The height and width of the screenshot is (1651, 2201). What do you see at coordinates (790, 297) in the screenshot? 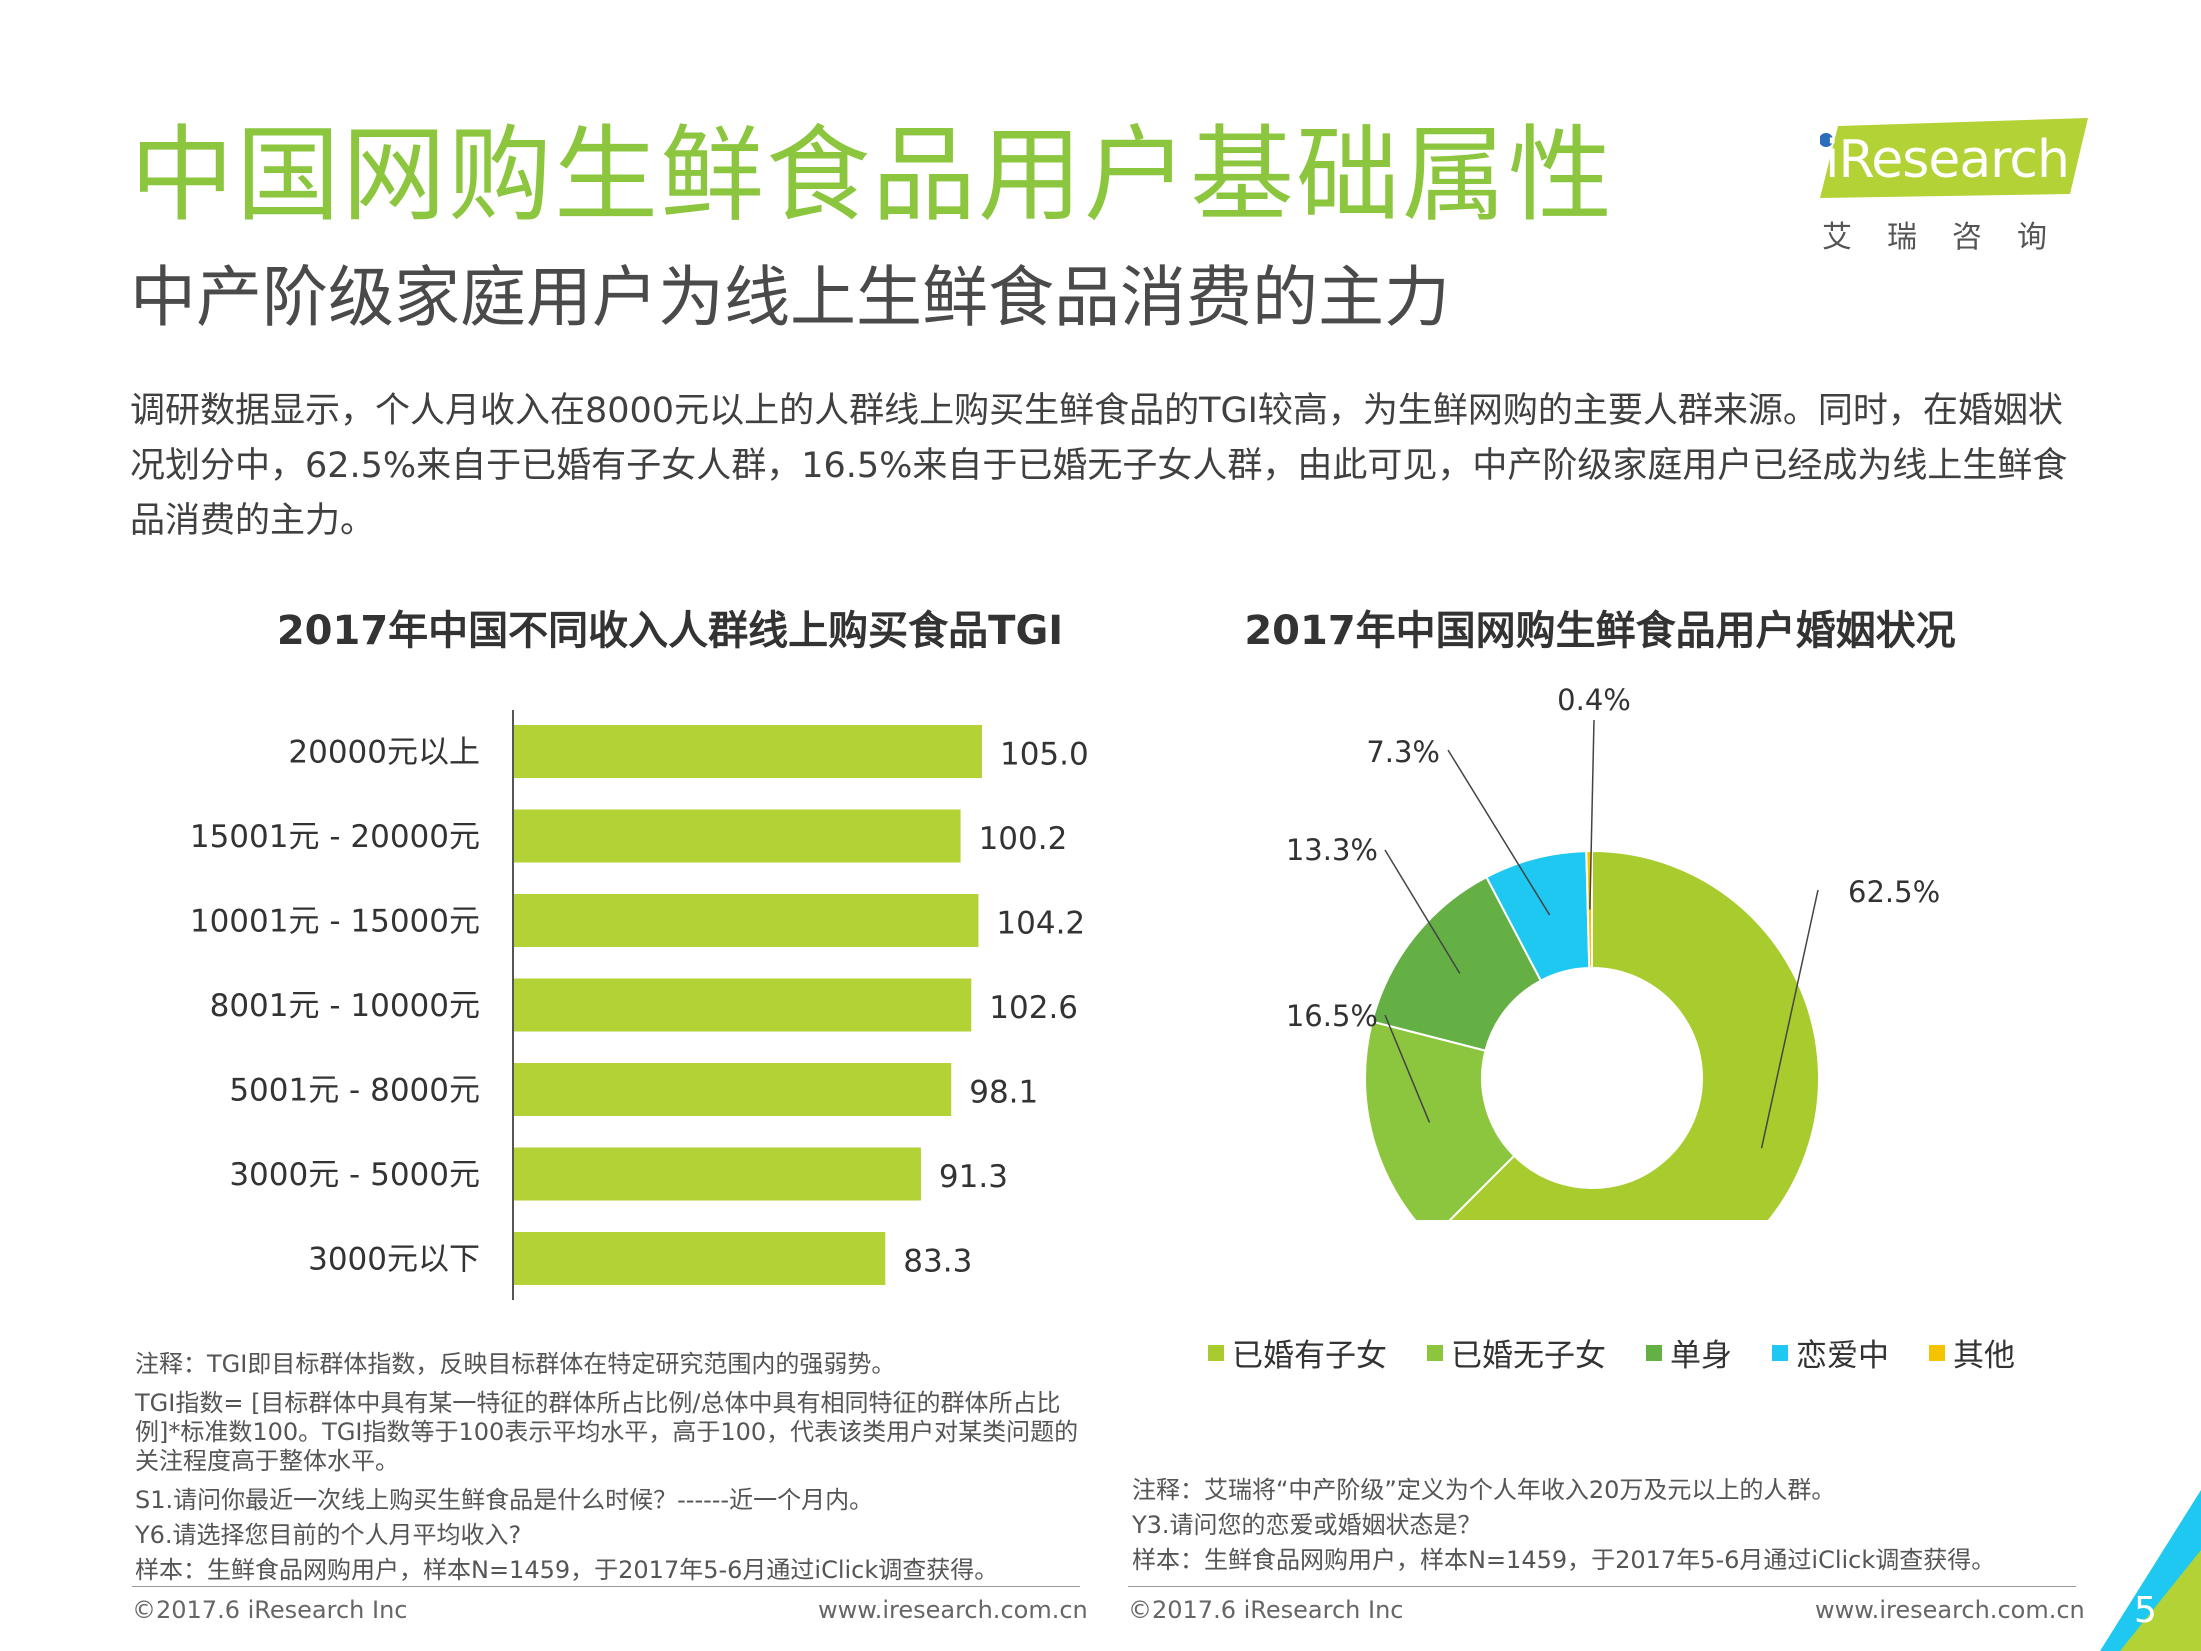
I see `page-subtitle: 中产阶级家庭用户为线上生鲜食品消费的主力` at bounding box center [790, 297].